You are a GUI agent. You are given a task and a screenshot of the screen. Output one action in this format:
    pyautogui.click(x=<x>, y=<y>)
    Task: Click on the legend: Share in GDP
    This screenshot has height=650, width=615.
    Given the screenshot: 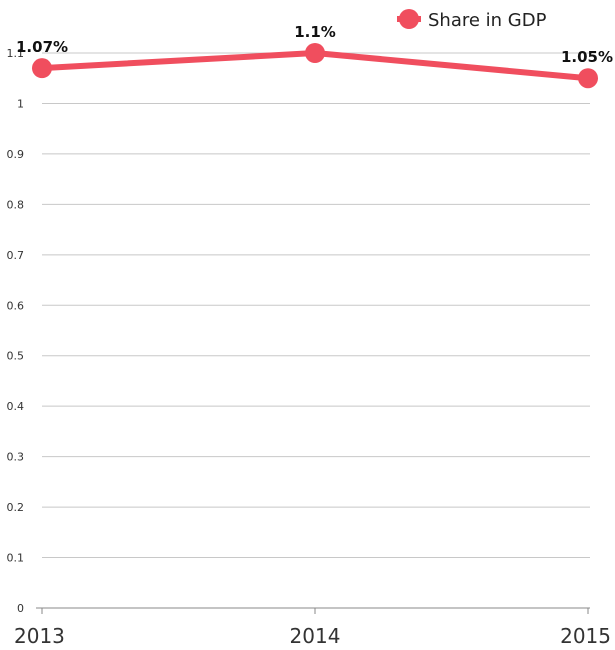 What is the action you would take?
    pyautogui.click(x=472, y=20)
    